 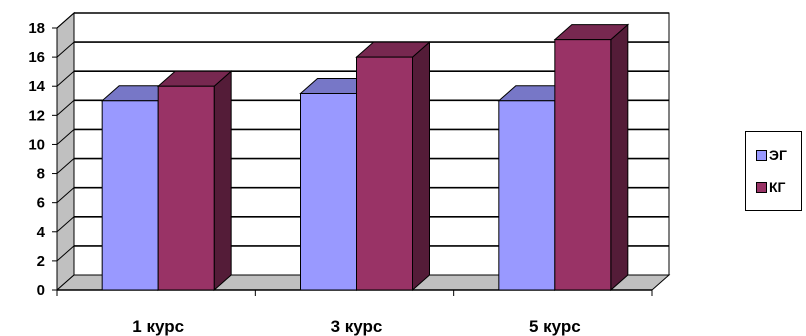 I want to click on legend: ЭГ КГ, so click(x=773, y=171).